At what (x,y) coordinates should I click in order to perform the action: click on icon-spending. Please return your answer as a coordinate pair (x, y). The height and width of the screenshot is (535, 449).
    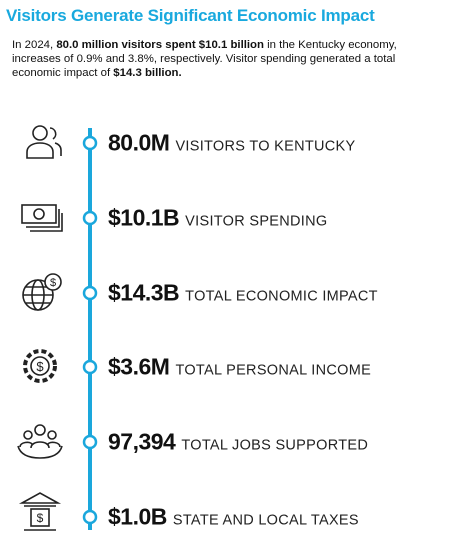
    Looking at the image, I should click on (42, 218).